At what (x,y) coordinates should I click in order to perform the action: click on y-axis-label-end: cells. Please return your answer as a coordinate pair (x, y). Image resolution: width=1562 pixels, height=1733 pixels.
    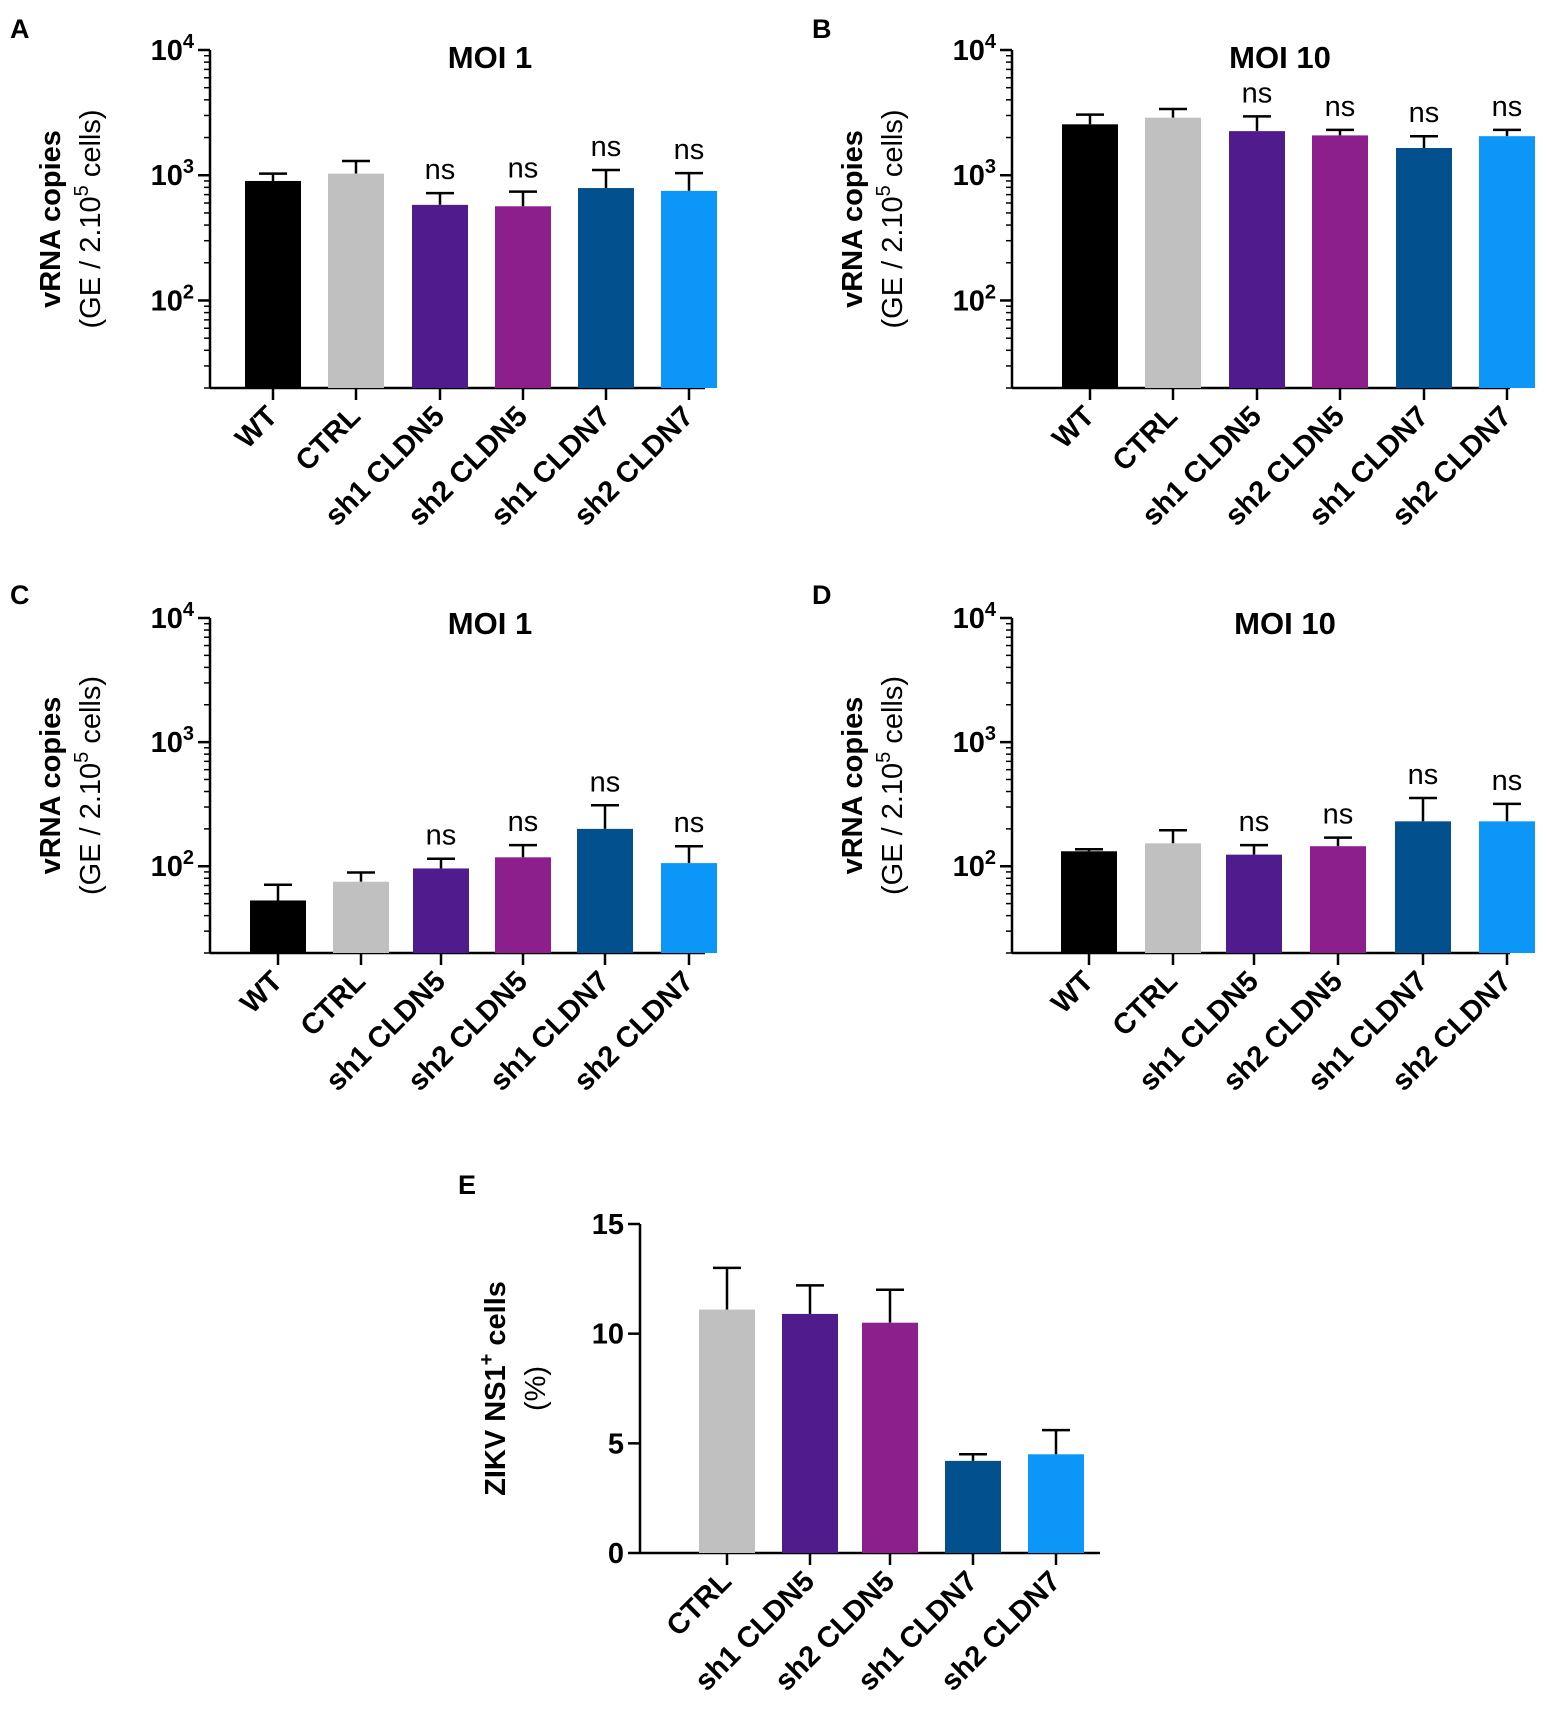
    Looking at the image, I should click on (496, 1317).